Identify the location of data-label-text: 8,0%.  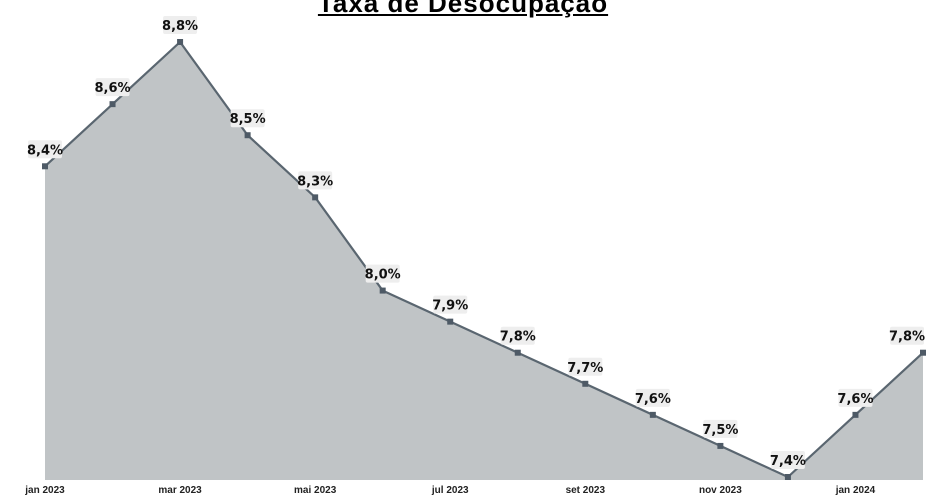
(383, 275).